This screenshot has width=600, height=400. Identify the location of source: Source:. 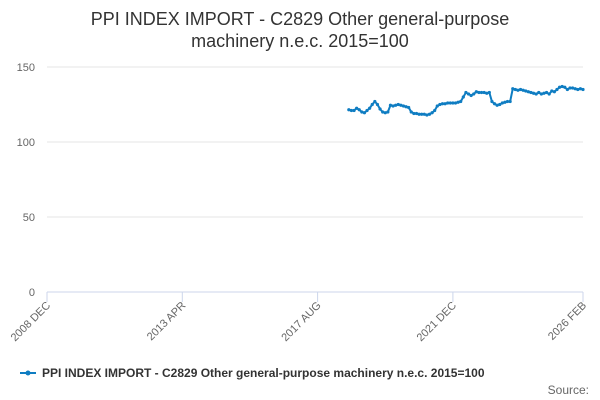
(568, 390).